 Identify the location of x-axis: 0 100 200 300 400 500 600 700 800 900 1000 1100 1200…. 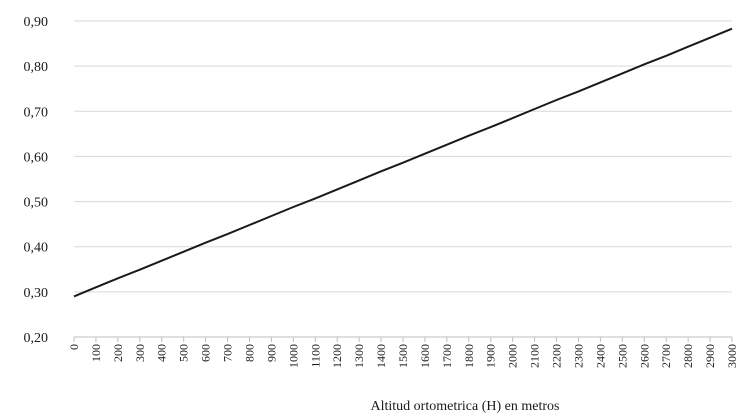
(403, 352).